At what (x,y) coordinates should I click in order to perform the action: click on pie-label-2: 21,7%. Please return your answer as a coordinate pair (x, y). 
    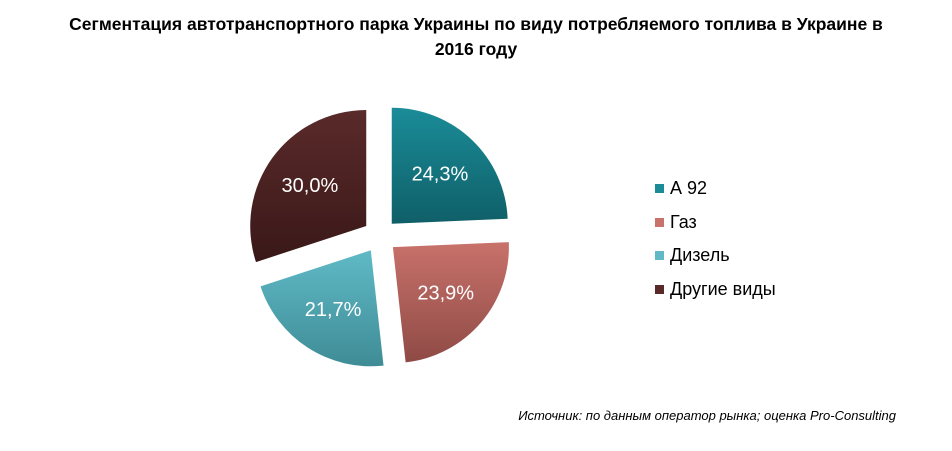
    Looking at the image, I should click on (333, 310).